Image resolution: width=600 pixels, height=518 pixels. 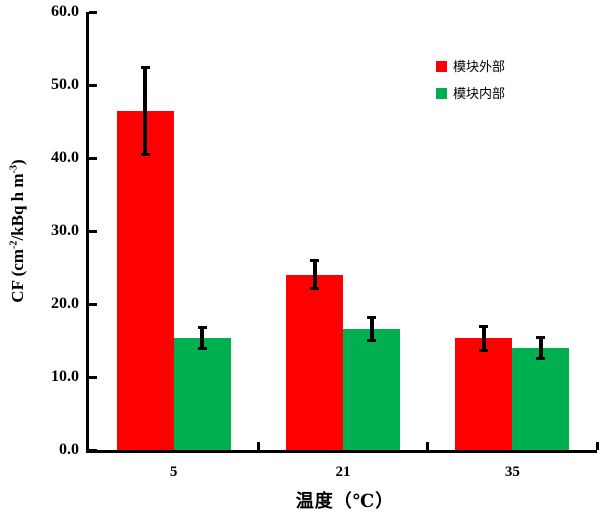 I want to click on y-label-sup1: -2, so click(x=14, y=245).